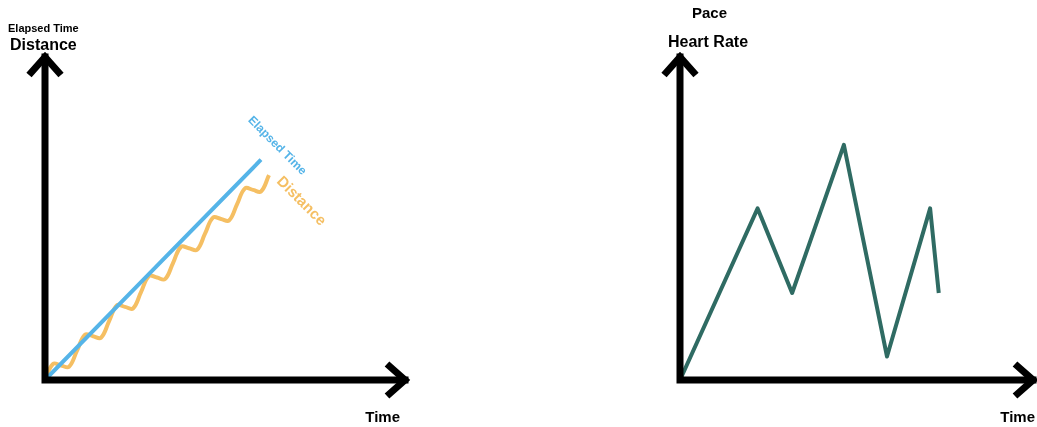 This screenshot has width=1037, height=427. What do you see at coordinates (43, 28) in the screenshot?
I see `text: Elapsed Time` at bounding box center [43, 28].